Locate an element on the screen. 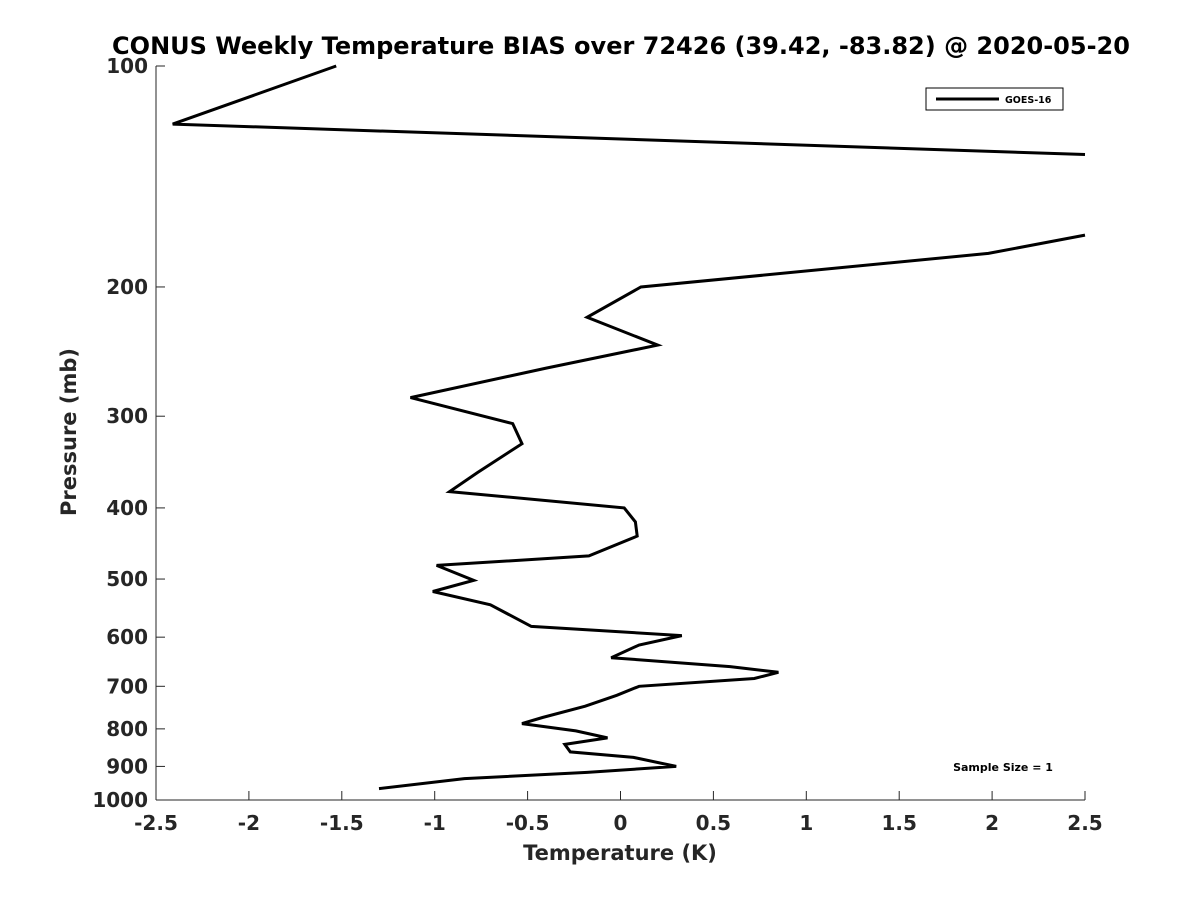 The width and height of the screenshot is (1200, 900). x-axis: -2.5 -2 -1.5 -1 -0.5 0 0.5 1 1.5 2 2.5 is located at coordinates (618, 813).